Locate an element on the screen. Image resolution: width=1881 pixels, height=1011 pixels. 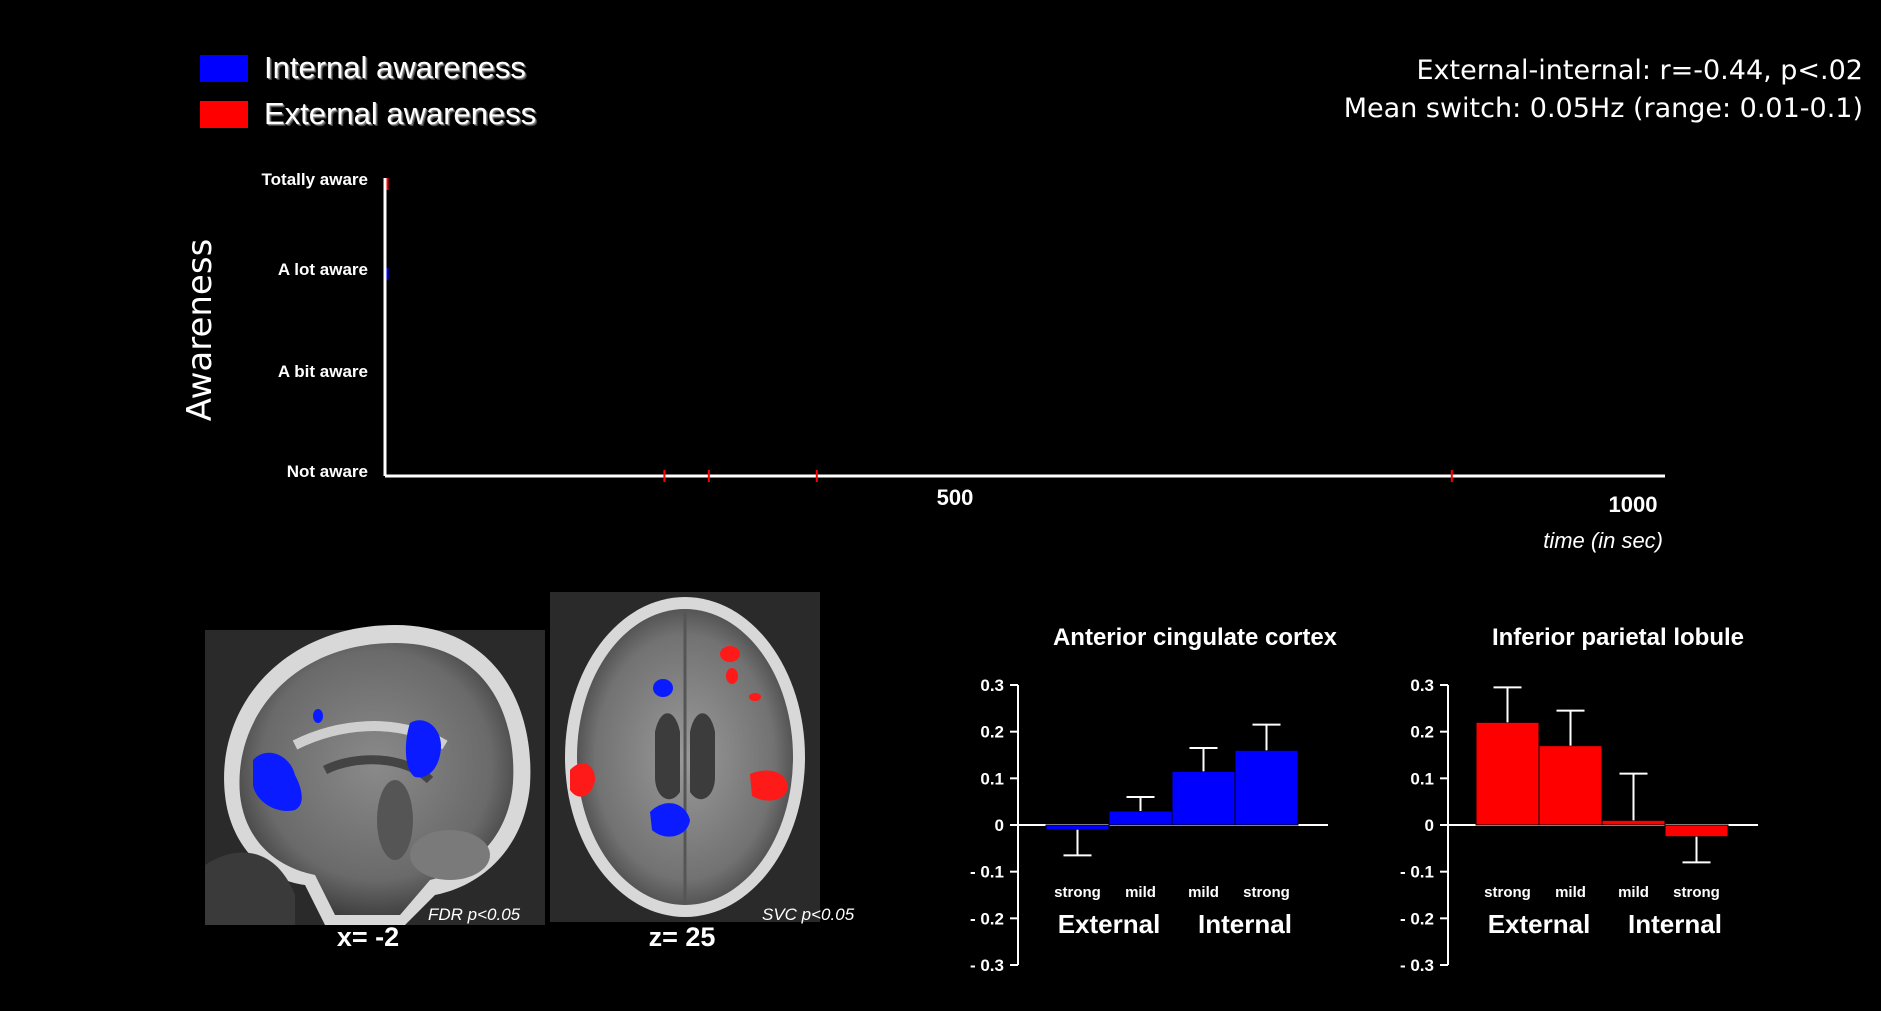
legend-item-external: External awareness is located at coordinates (368, 114).